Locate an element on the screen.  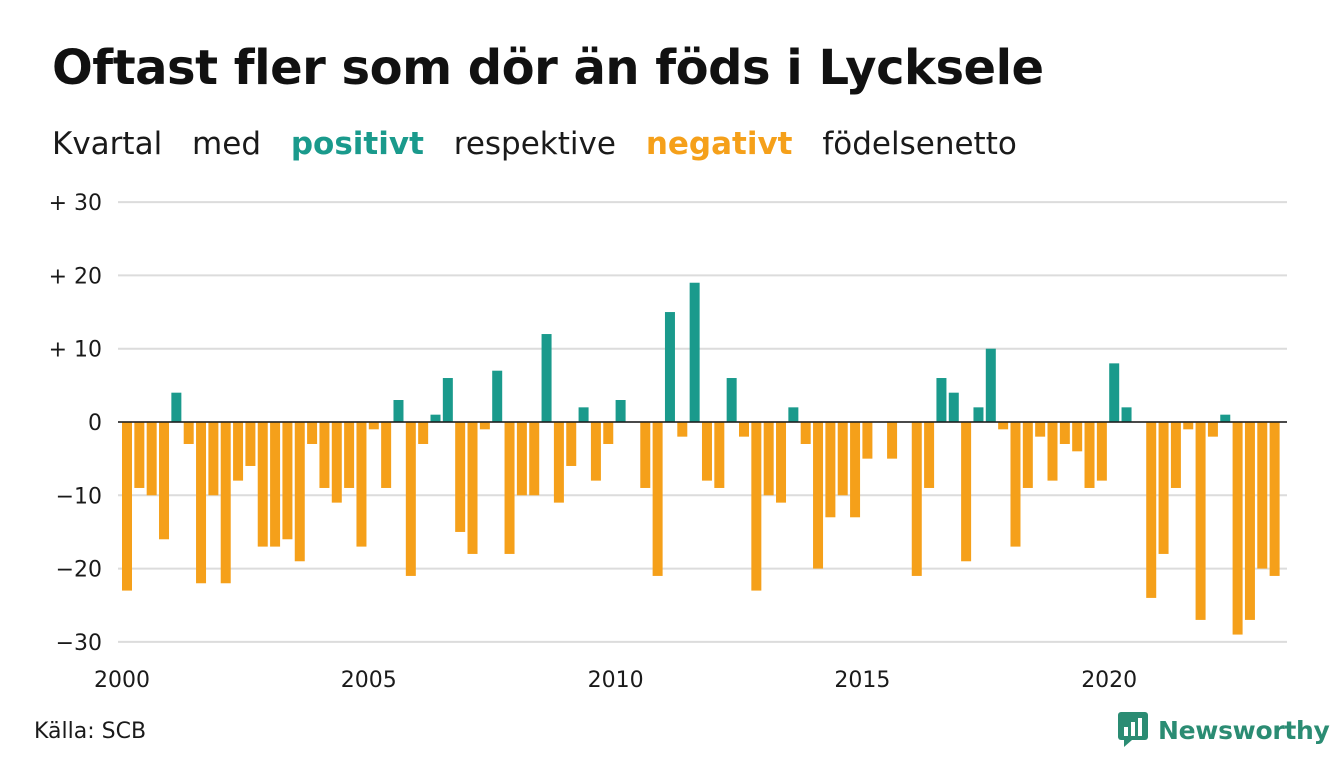
brand-logo: Newsworthy is located at coordinates (1224, 730).